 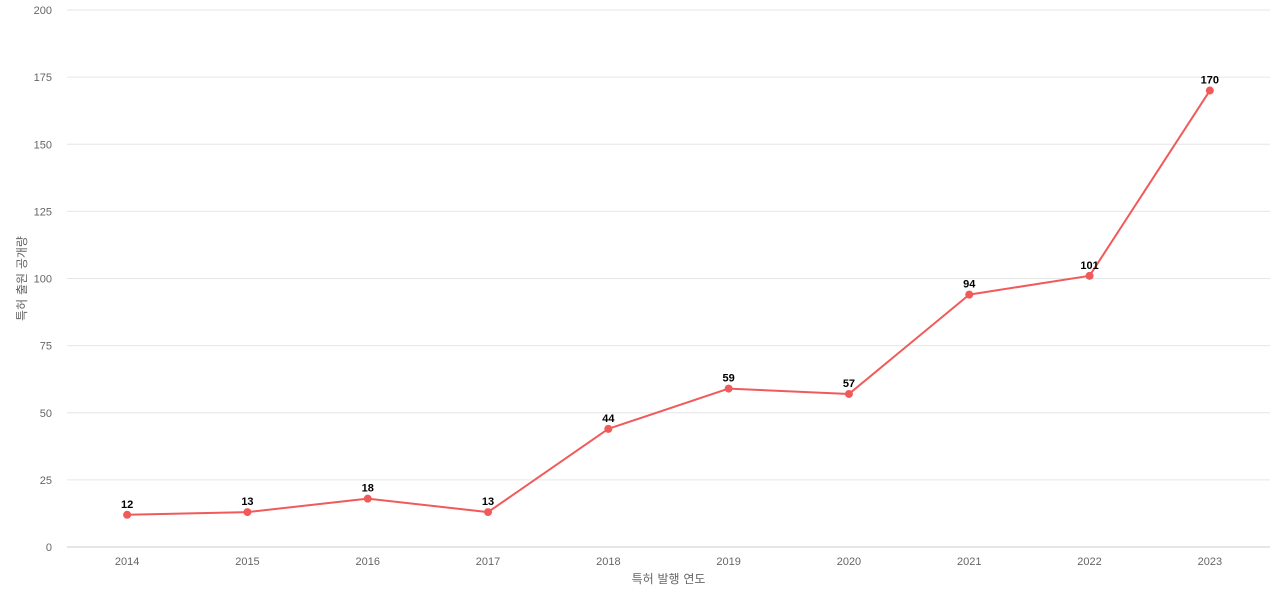 What do you see at coordinates (368, 562) in the screenshot?
I see `x-tick-label: 2016` at bounding box center [368, 562].